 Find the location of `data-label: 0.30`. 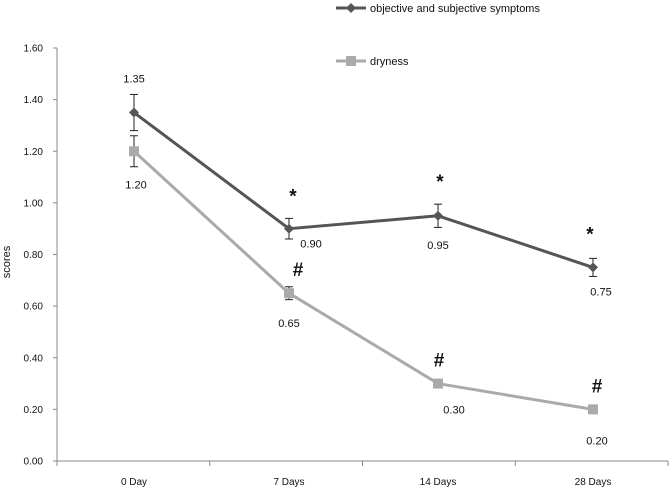

data-label: 0.30 is located at coordinates (453, 411).